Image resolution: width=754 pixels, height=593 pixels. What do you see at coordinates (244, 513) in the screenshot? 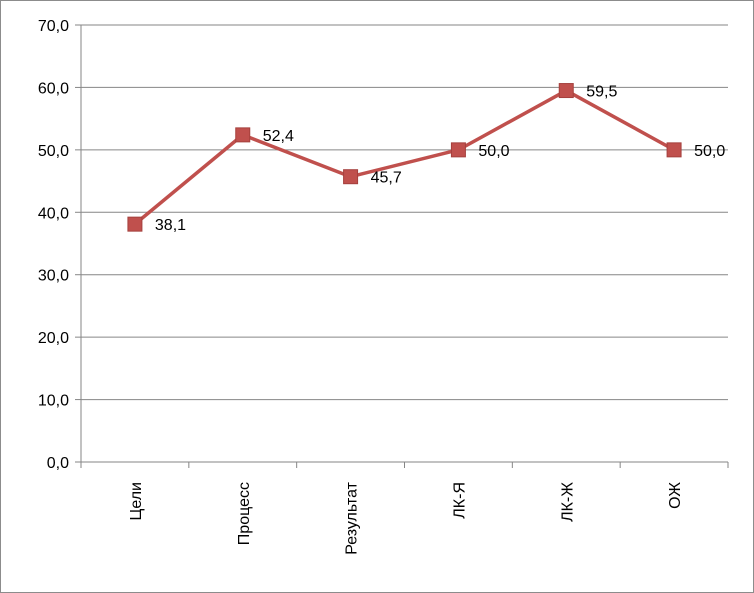
I see `x-category-label: Процесс` at bounding box center [244, 513].